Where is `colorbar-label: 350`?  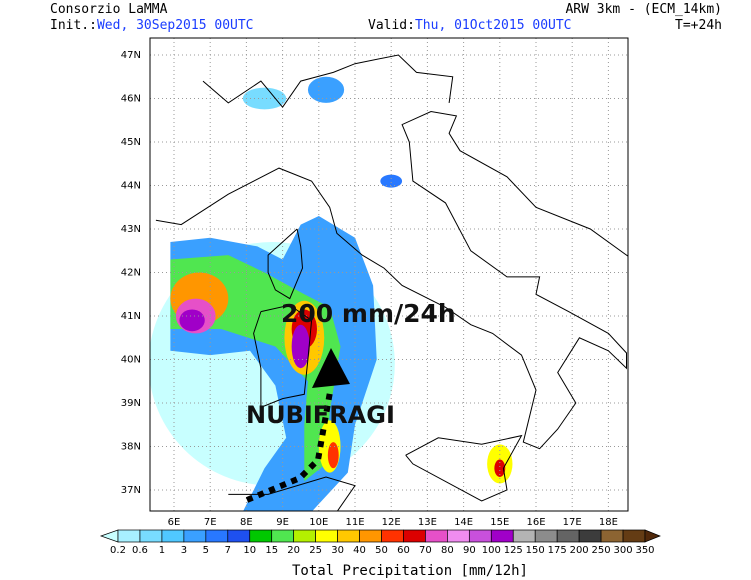 colorbar-label: 350 is located at coordinates (644, 550).